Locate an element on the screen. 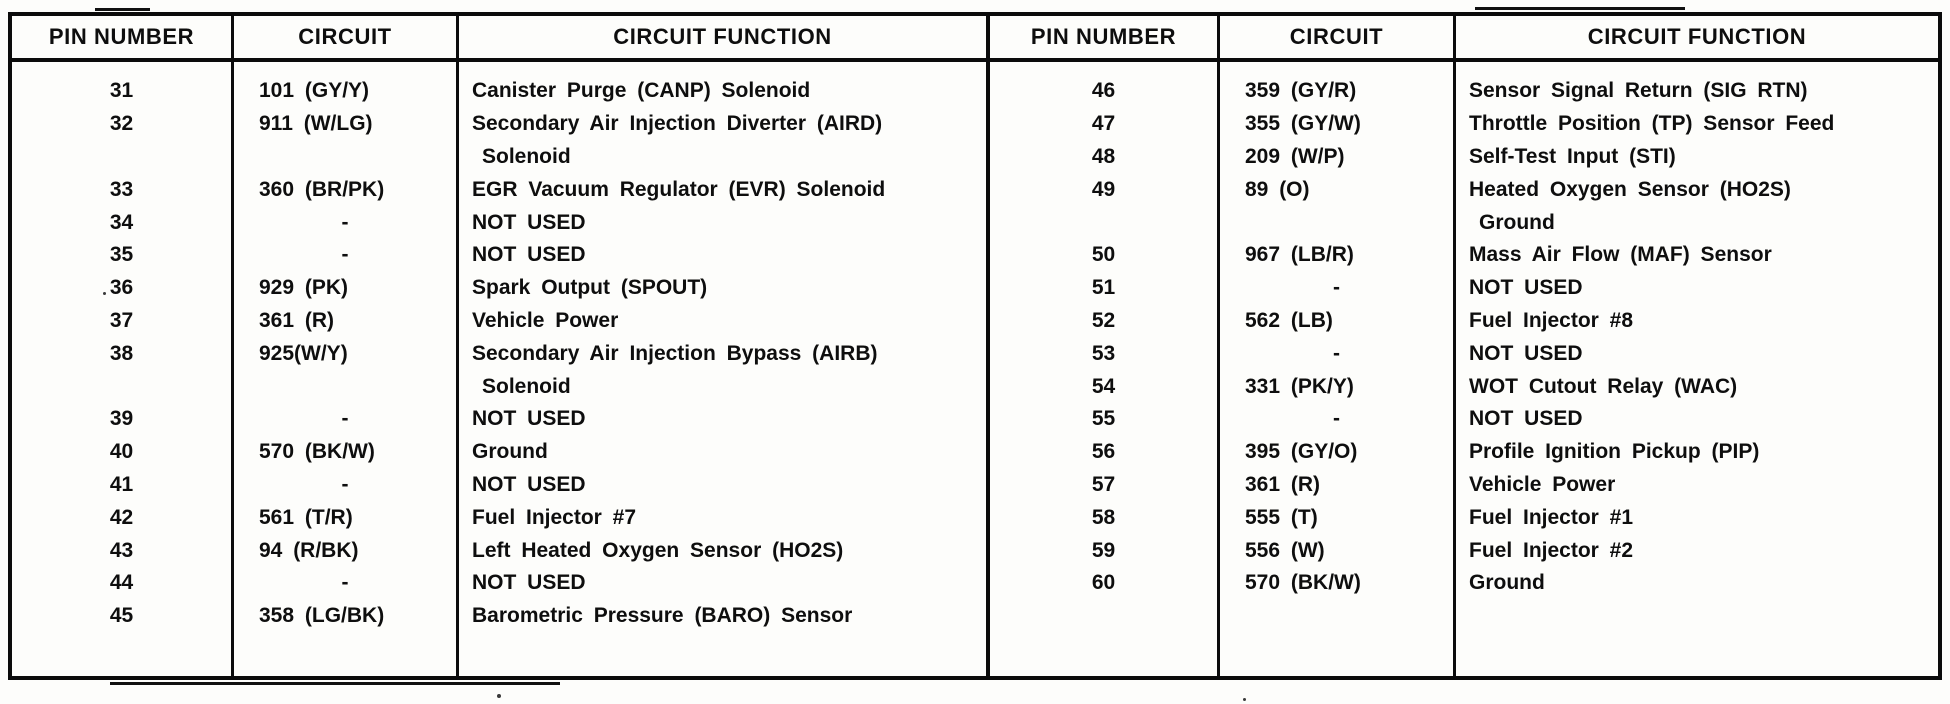  left-row-15-circuit: - is located at coordinates (345, 583).